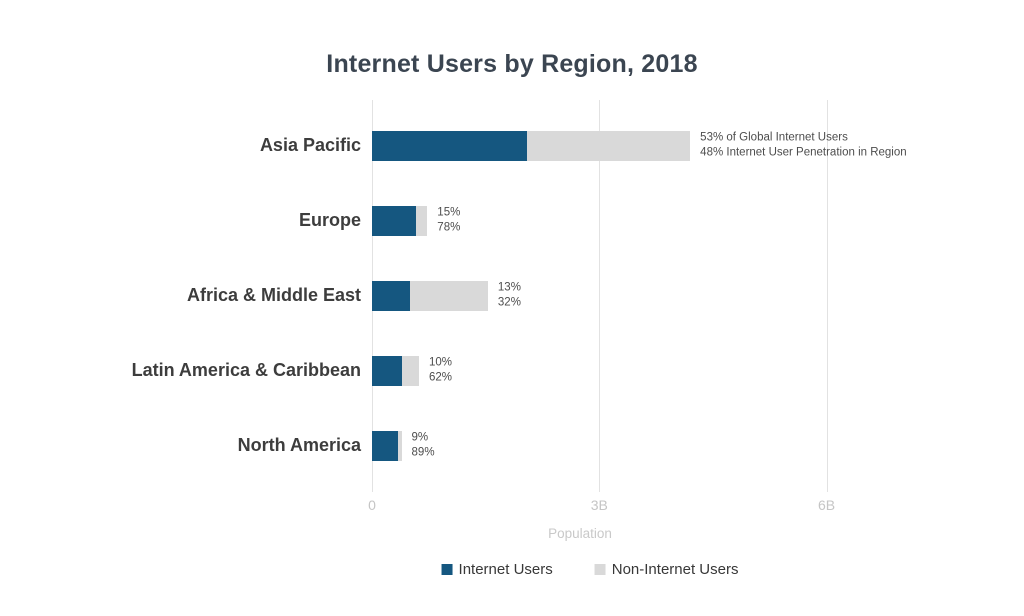 The height and width of the screenshot is (616, 1024). I want to click on chart-title: Internet Users by Region, 2018, so click(512, 64).